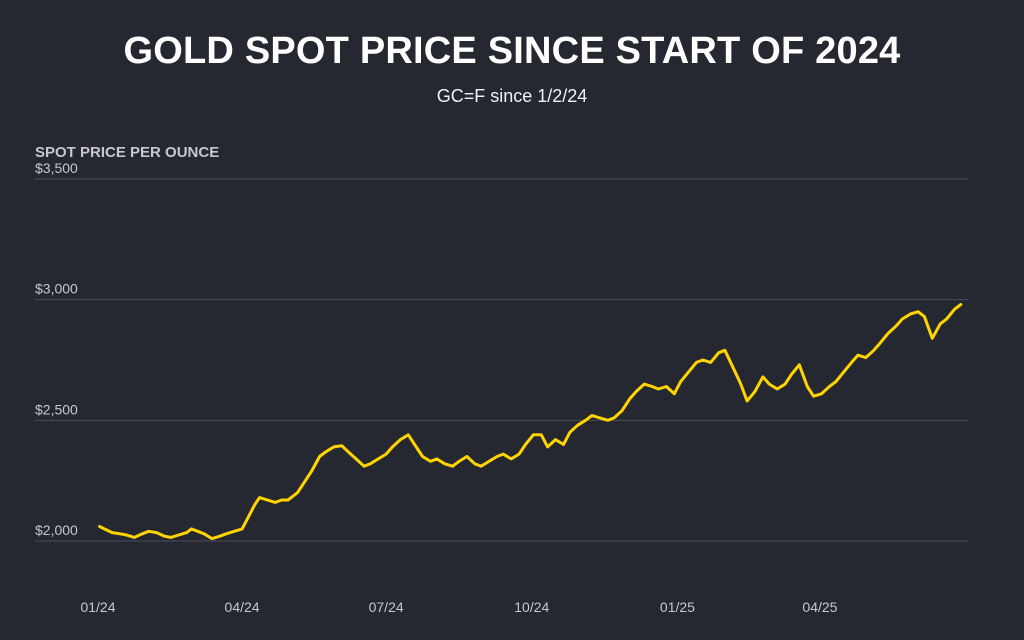  Describe the element at coordinates (531, 607) in the screenshot. I see `x-tick-label: 10/24` at that location.